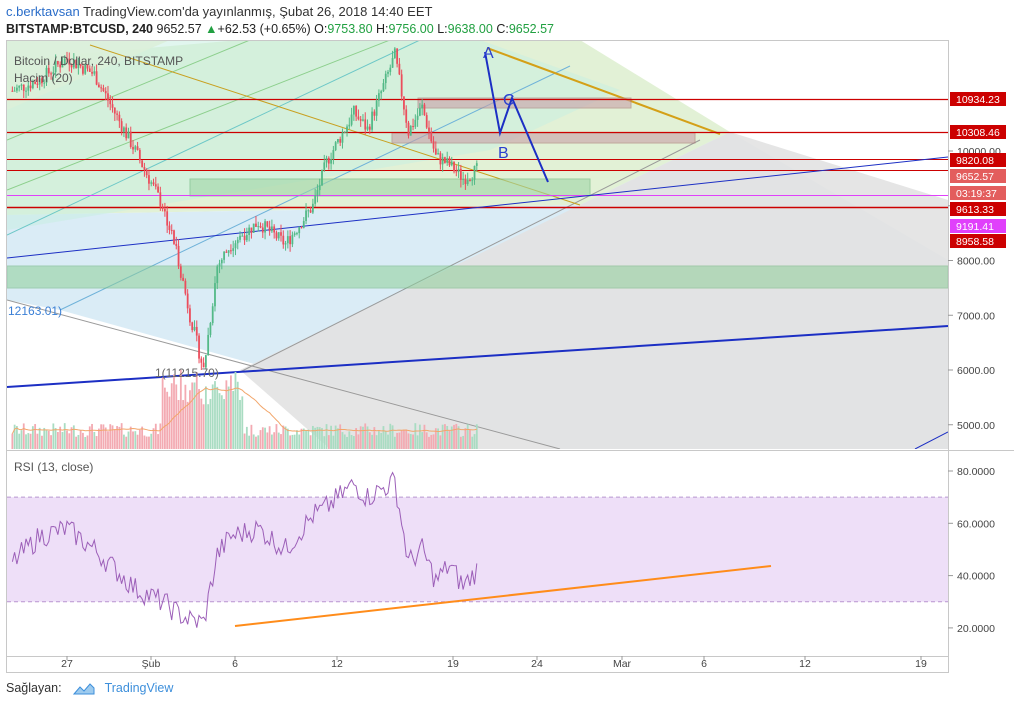 This screenshot has width=1014, height=709. Describe the element at coordinates (488, 53) in the screenshot. I see `pattern-label-a: A` at that location.